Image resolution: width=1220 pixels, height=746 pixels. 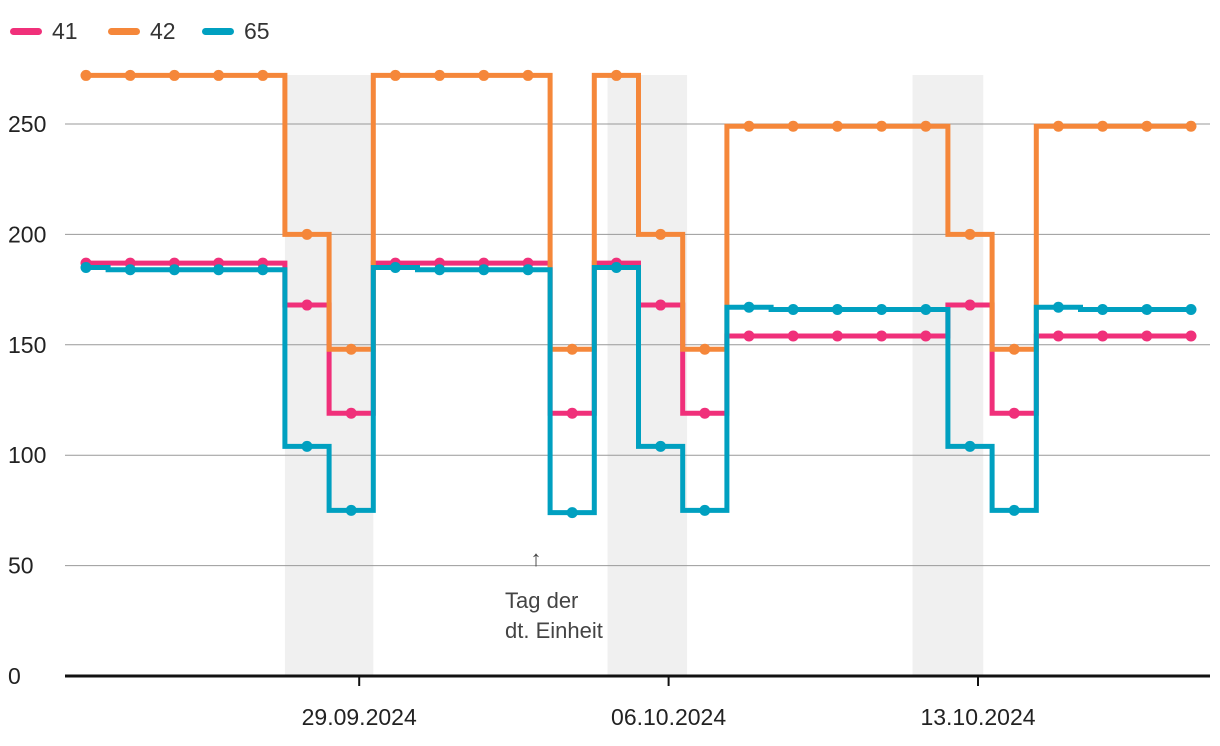 What do you see at coordinates (554, 630) in the screenshot?
I see `annotation-text-line-1: dt. Einheit` at bounding box center [554, 630].